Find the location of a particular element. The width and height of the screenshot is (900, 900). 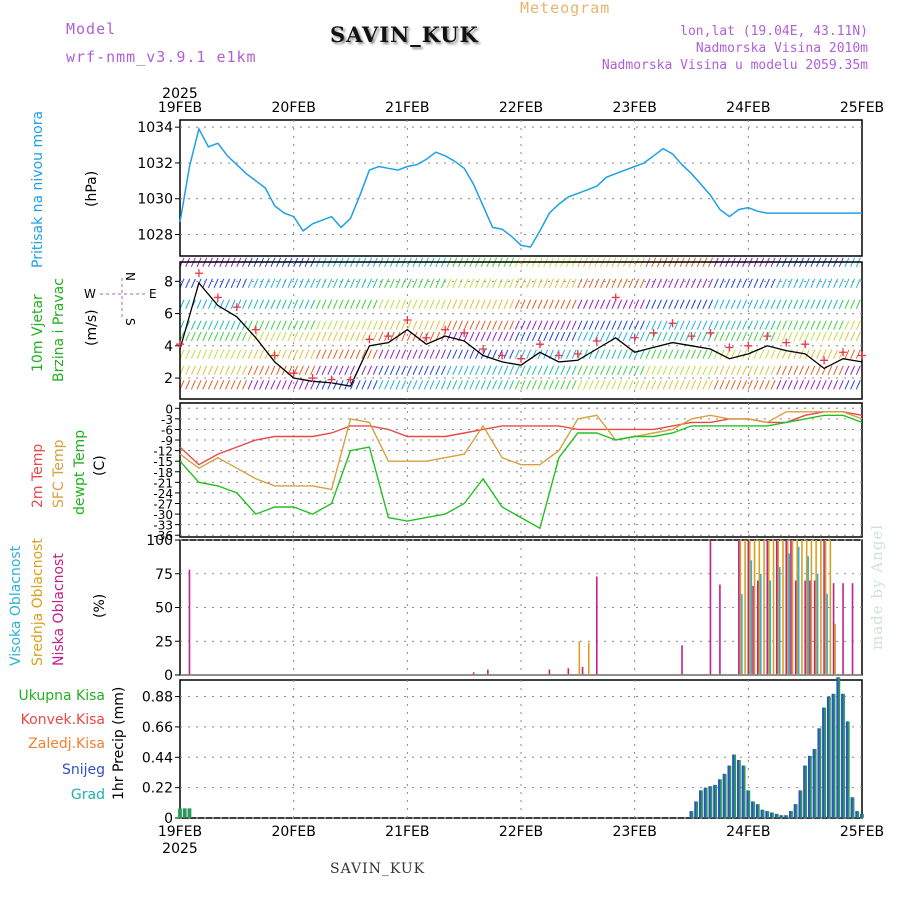

precip-panel-frame is located at coordinates (521, 749).